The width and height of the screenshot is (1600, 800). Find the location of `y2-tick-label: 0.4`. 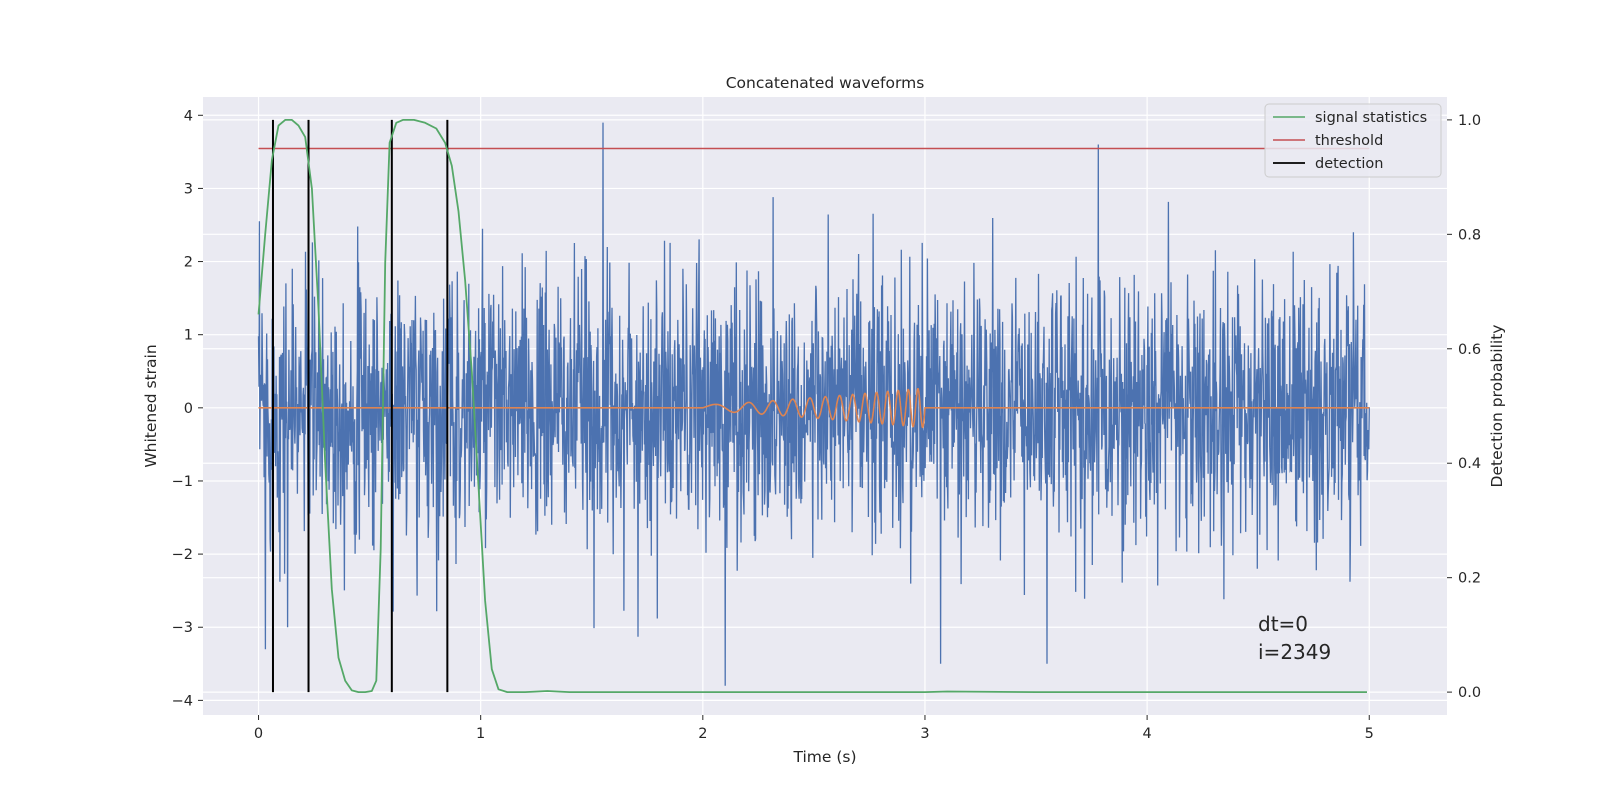

y2-tick-label: 0.4 is located at coordinates (1469, 464).